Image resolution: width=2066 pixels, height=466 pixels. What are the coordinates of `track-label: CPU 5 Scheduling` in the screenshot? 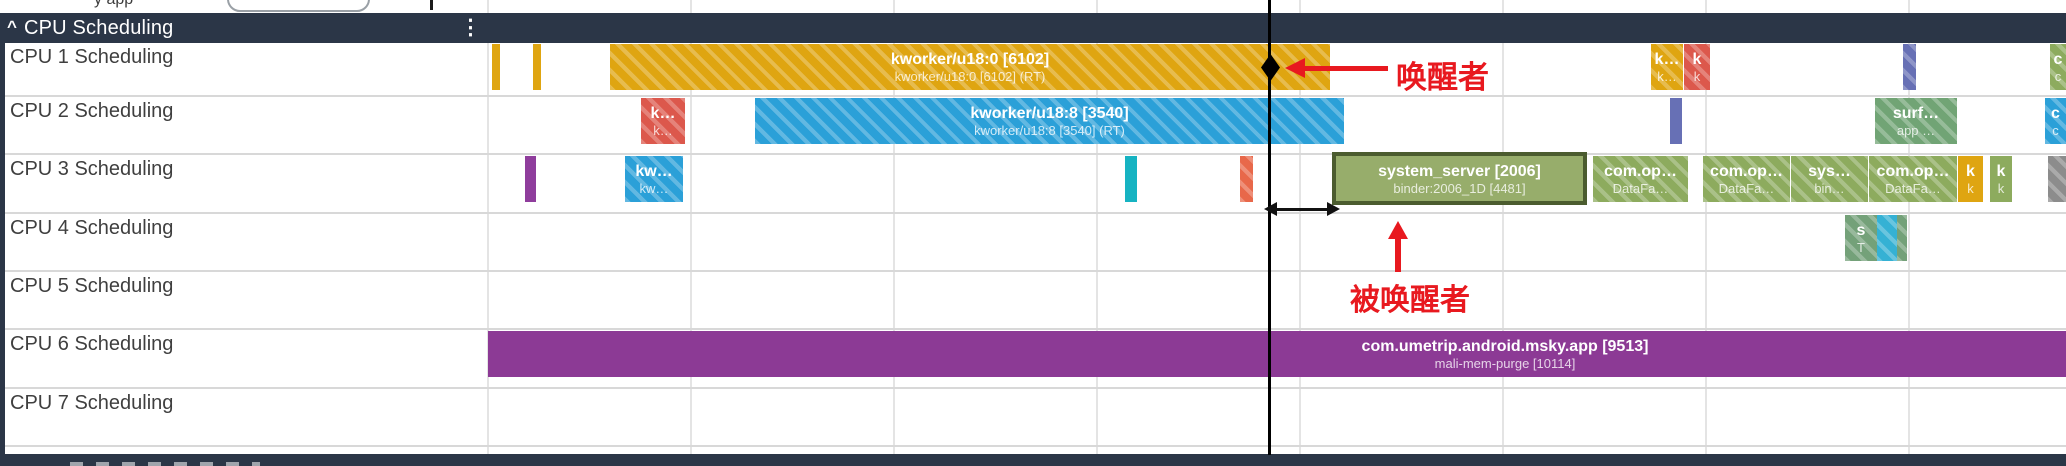 It's located at (92, 286).